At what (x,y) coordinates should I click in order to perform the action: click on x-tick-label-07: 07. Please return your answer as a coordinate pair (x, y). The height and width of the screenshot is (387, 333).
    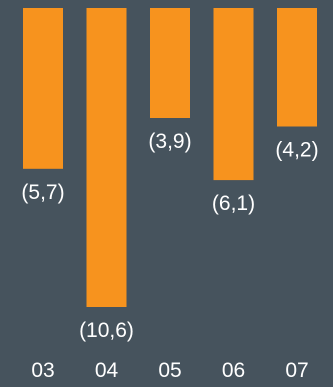
    Looking at the image, I should click on (296, 370).